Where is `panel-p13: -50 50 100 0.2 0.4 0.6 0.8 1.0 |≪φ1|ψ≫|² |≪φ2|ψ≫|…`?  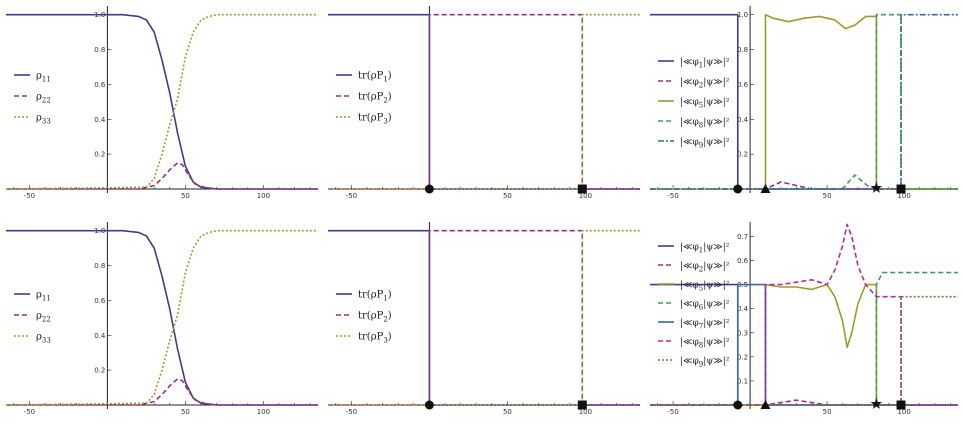 panel-p13: -50 50 100 0.2 0.4 0.6 0.8 1.0 |≪φ1|ψ≫|² |≪φ2|ψ≫|… is located at coordinates (804, 103).